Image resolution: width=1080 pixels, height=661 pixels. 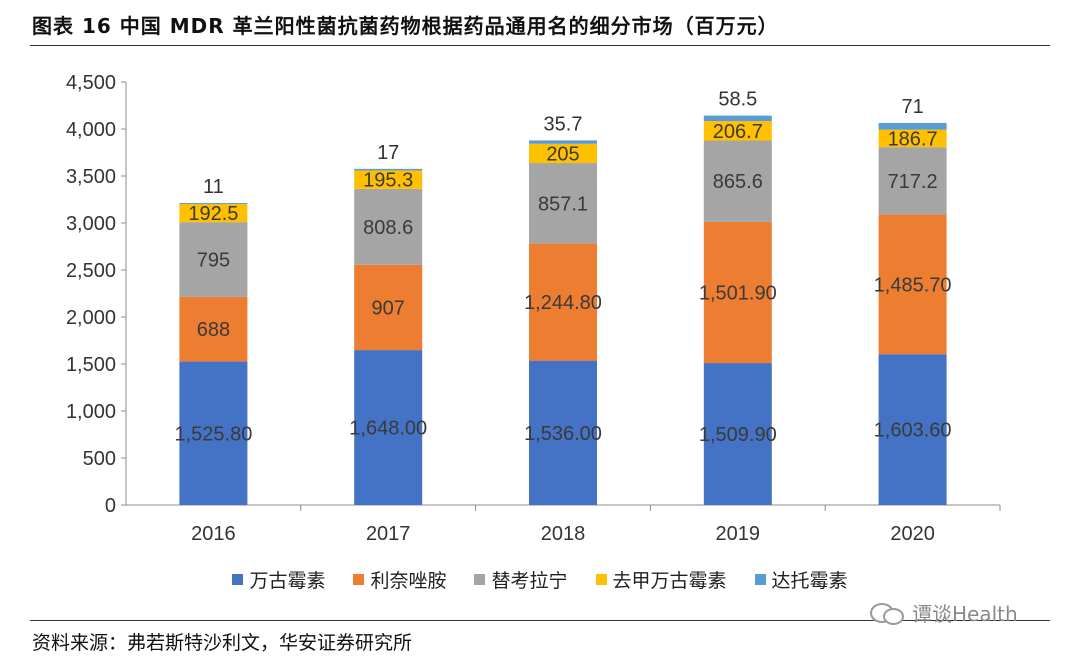 What do you see at coordinates (529, 581) in the screenshot?
I see `legend-label: 替考拉宁` at bounding box center [529, 581].